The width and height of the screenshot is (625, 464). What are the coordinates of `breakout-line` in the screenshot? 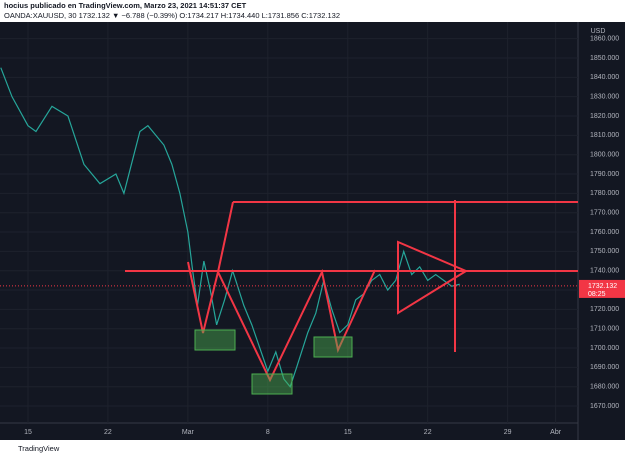 It's located at (225, 237).